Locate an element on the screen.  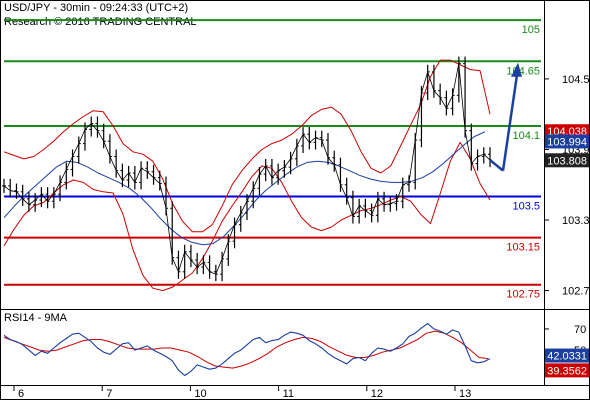
projection-arrowhead is located at coordinates (516, 69).